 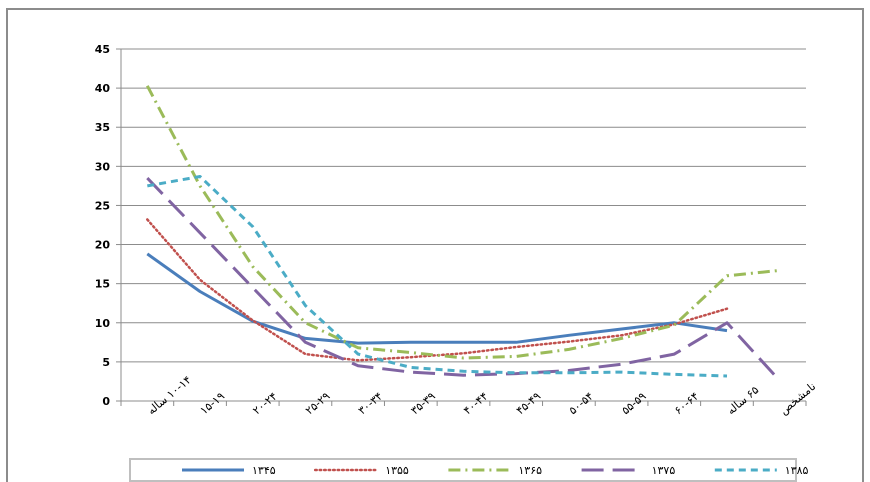 I want to click on x-tick-label: ۶۰-۶۴, so click(x=687, y=404).